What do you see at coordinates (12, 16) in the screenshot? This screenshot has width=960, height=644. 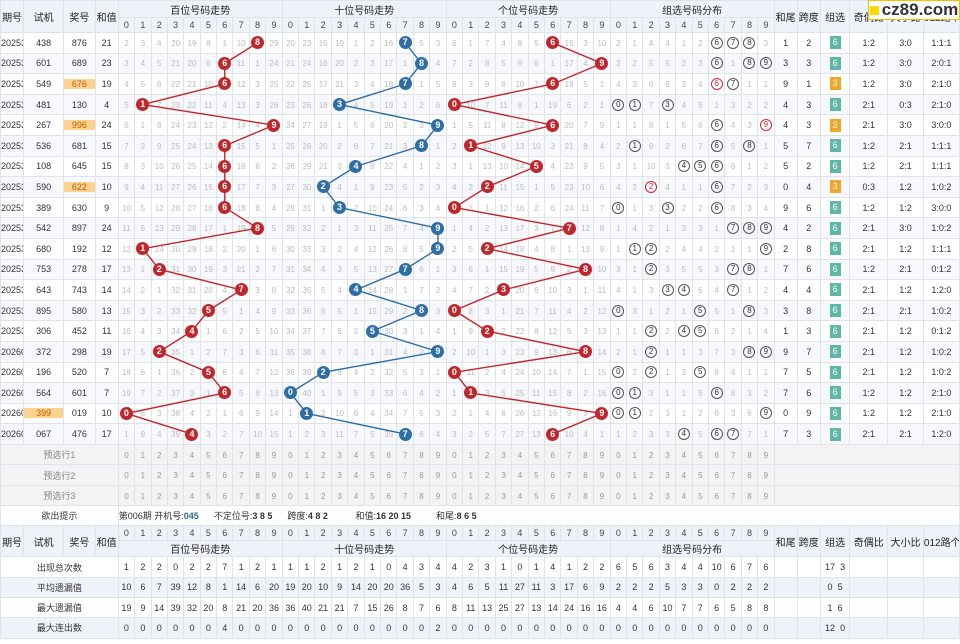 I see `col-period: 期号` at bounding box center [12, 16].